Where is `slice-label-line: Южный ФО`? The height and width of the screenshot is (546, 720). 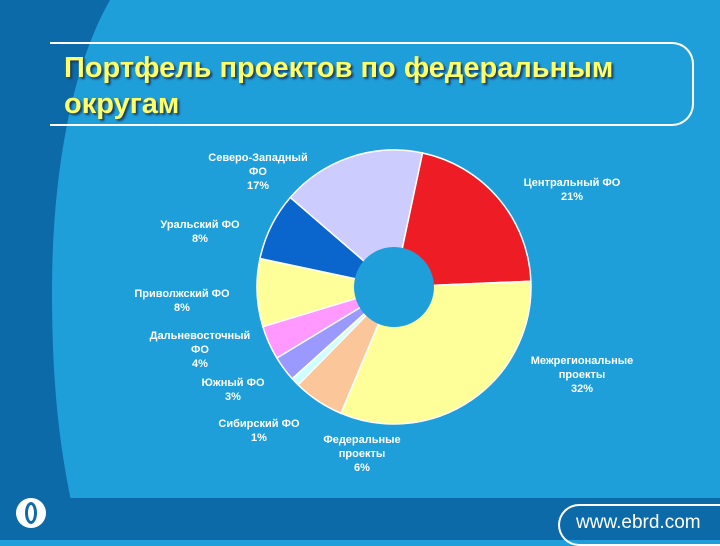 slice-label-line: Южный ФО is located at coordinates (233, 383).